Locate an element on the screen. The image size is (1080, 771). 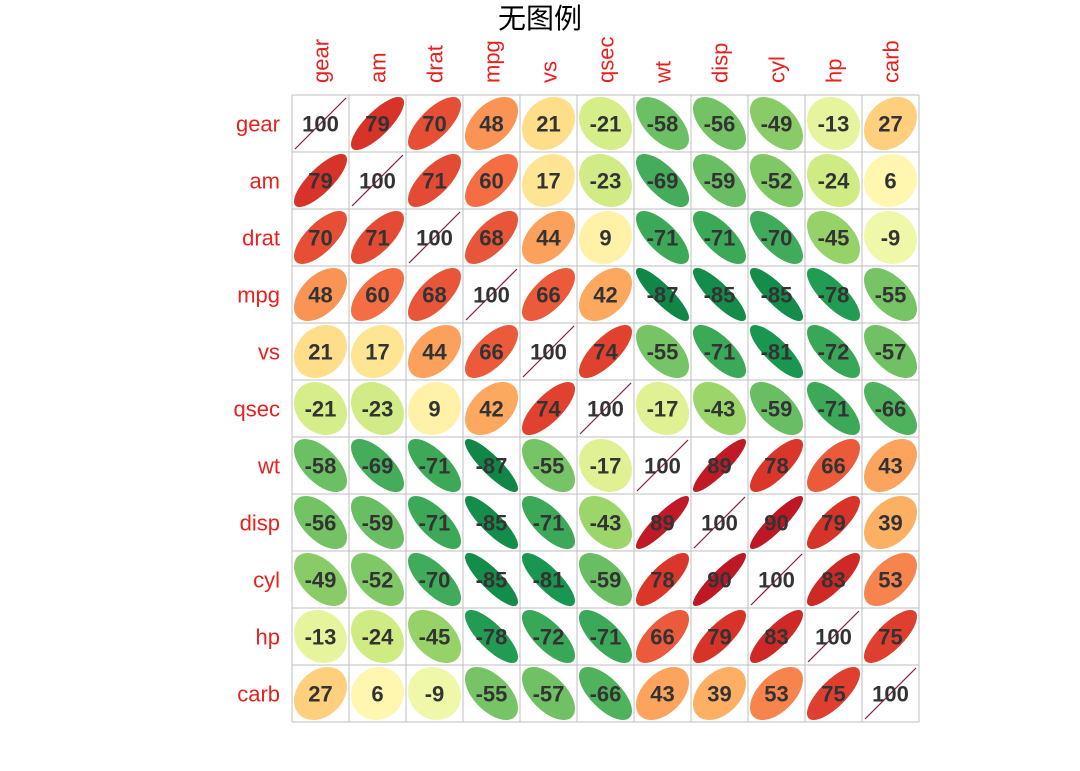
cell-value-label: 48 is located at coordinates (320, 295).